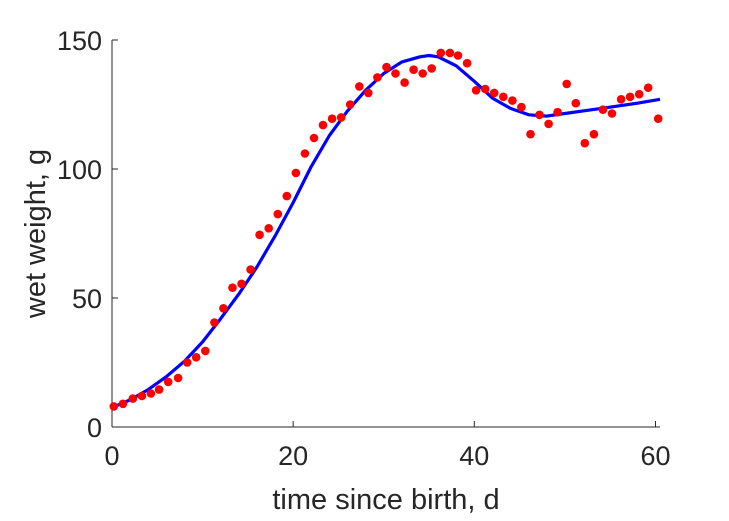  I want to click on x-axis-label: time since birth, d, so click(385, 500).